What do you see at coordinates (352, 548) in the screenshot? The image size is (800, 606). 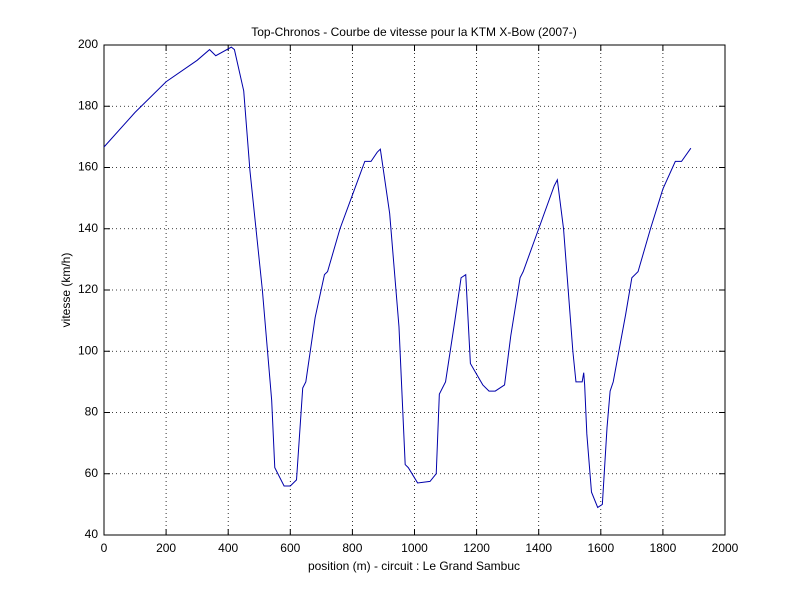 I see `x-tick-label: 800` at bounding box center [352, 548].